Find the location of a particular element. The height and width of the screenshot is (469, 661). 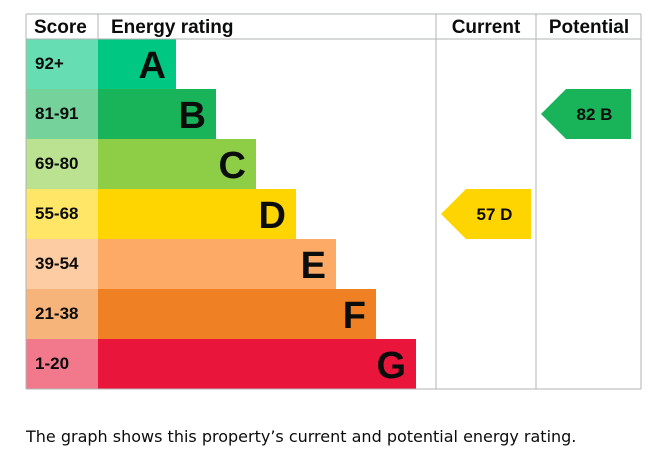

band-letter-e: E is located at coordinates (313, 266).